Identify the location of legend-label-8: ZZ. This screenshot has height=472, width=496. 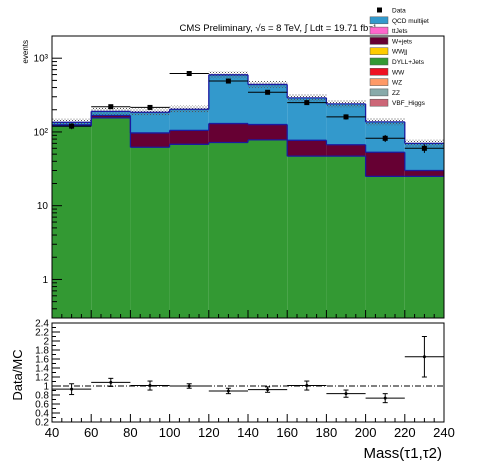
(396, 93).